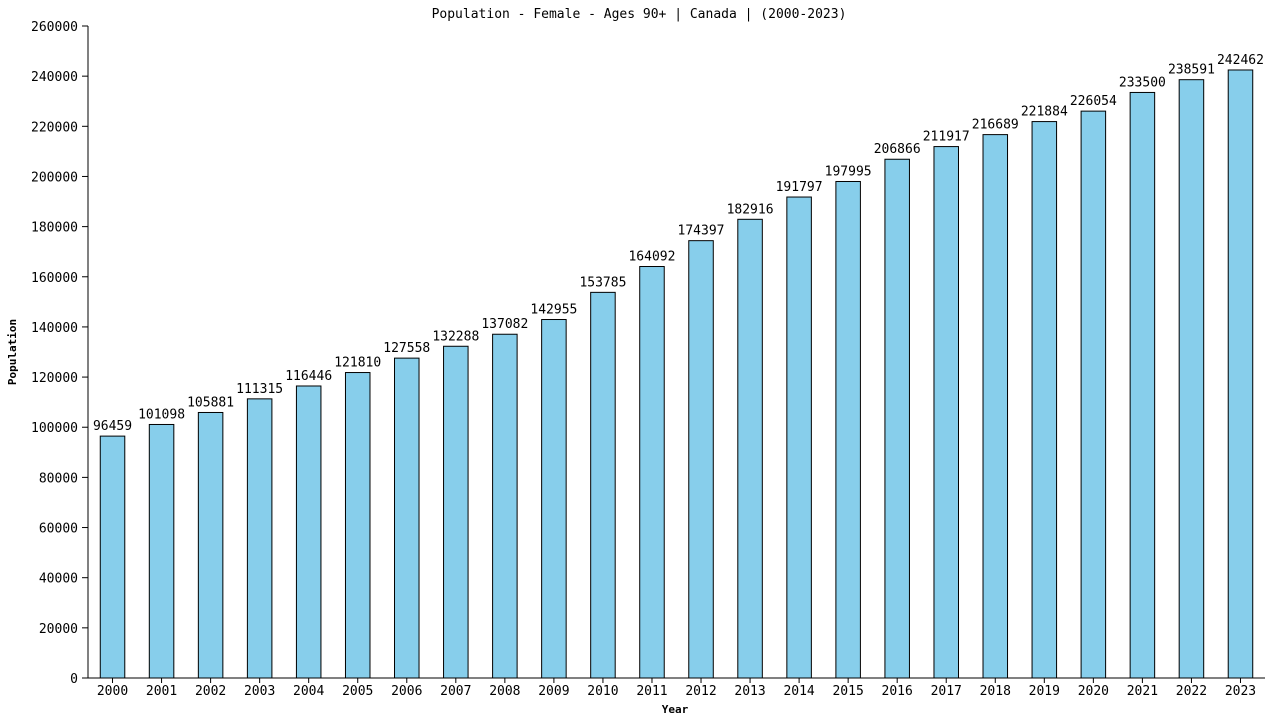 The height and width of the screenshot is (720, 1280). Describe the element at coordinates (1191, 70) in the screenshot. I see `data-label: 238591` at that location.